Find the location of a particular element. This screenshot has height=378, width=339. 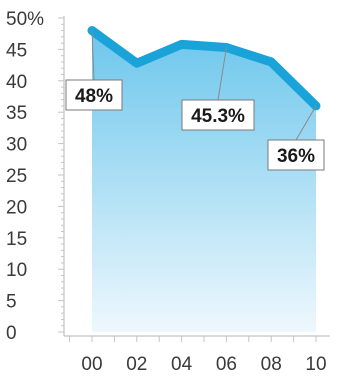

x-tick-label: 04 is located at coordinates (182, 364).